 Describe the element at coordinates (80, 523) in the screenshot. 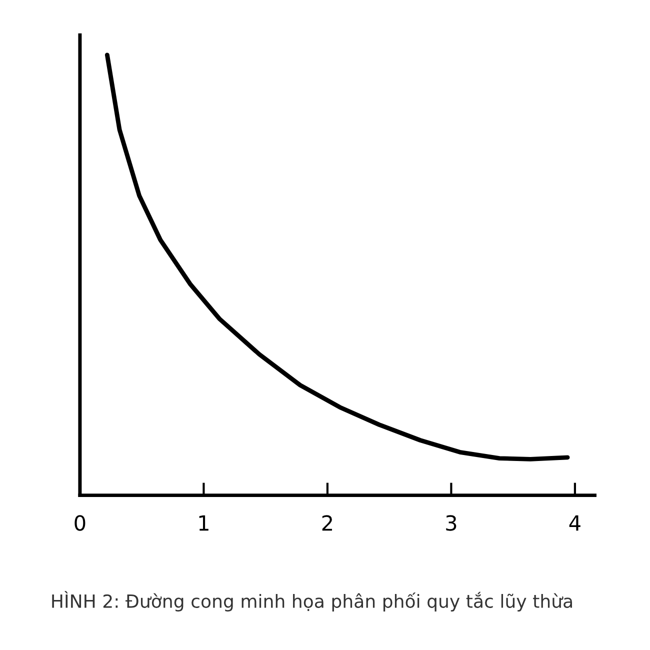

I see `x-tick-label: 0` at that location.